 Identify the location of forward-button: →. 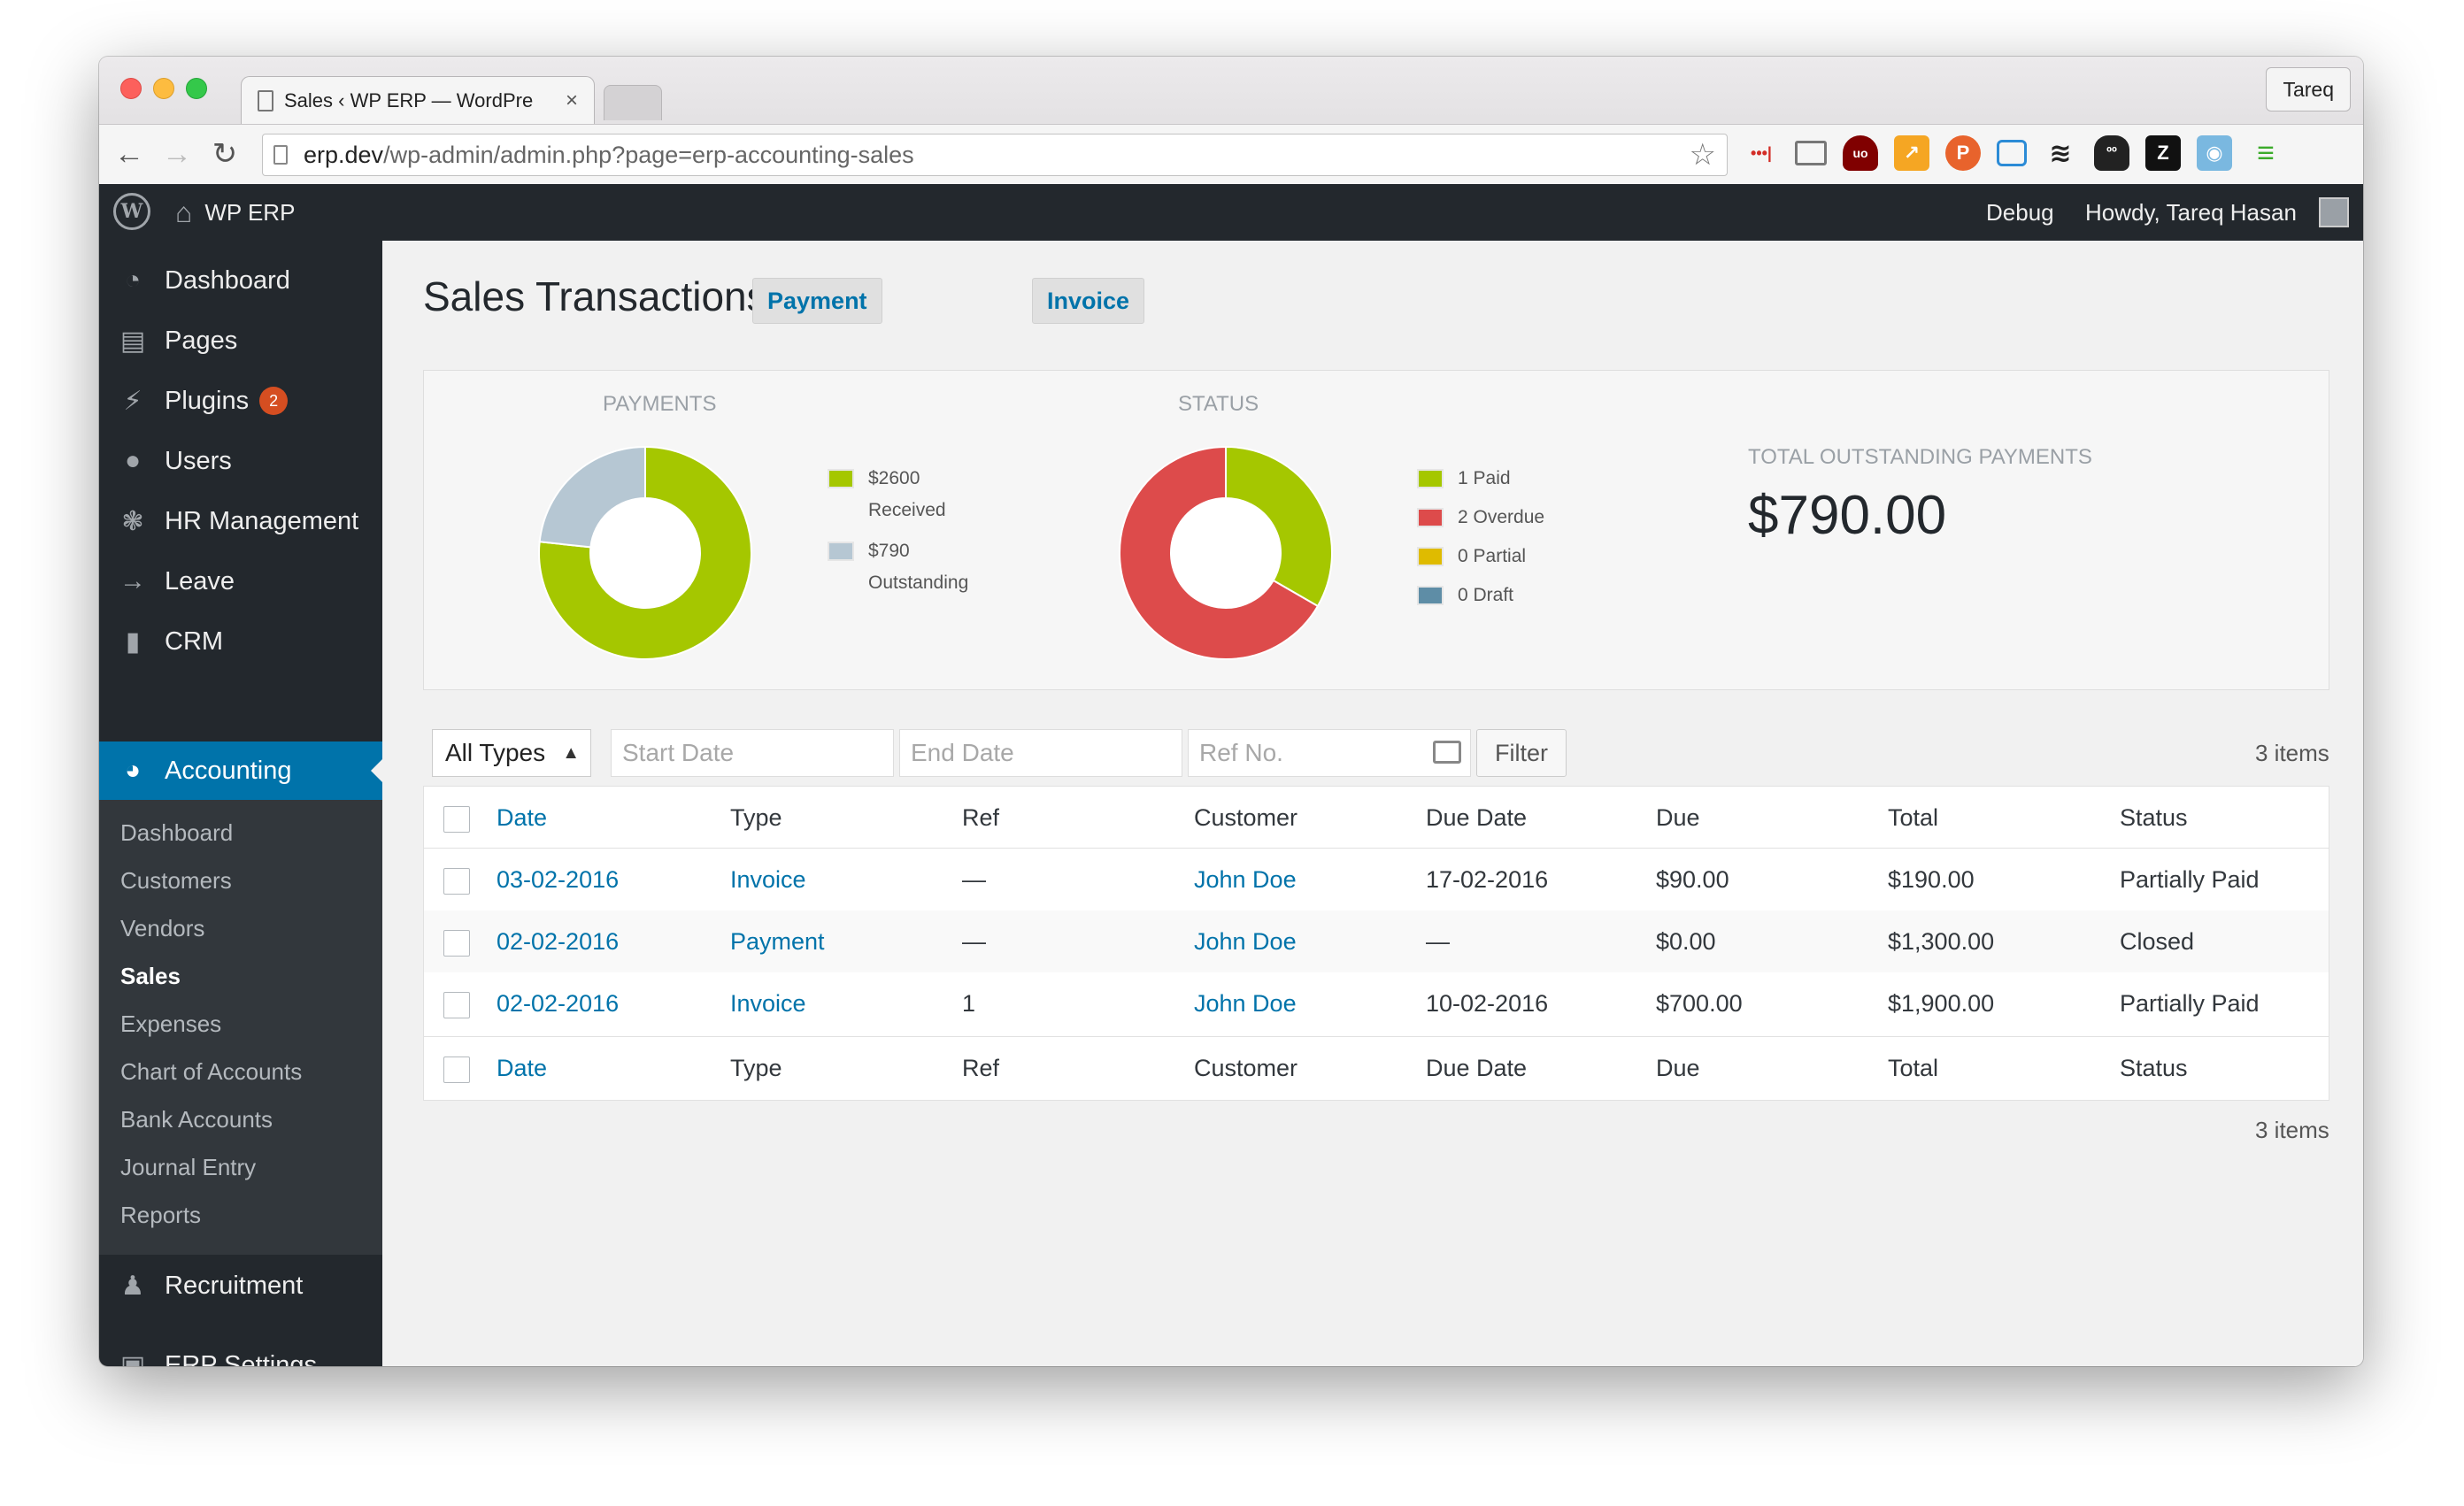
(177, 154).